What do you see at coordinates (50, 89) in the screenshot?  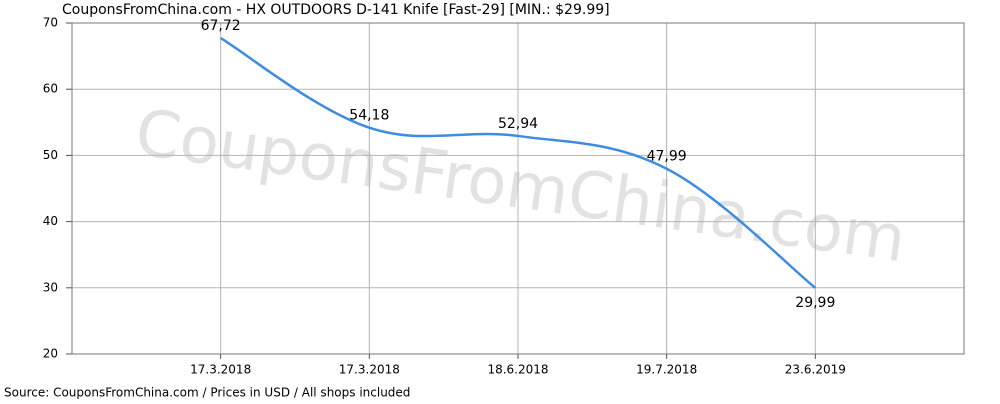 I see `y-tick-label: 60` at bounding box center [50, 89].